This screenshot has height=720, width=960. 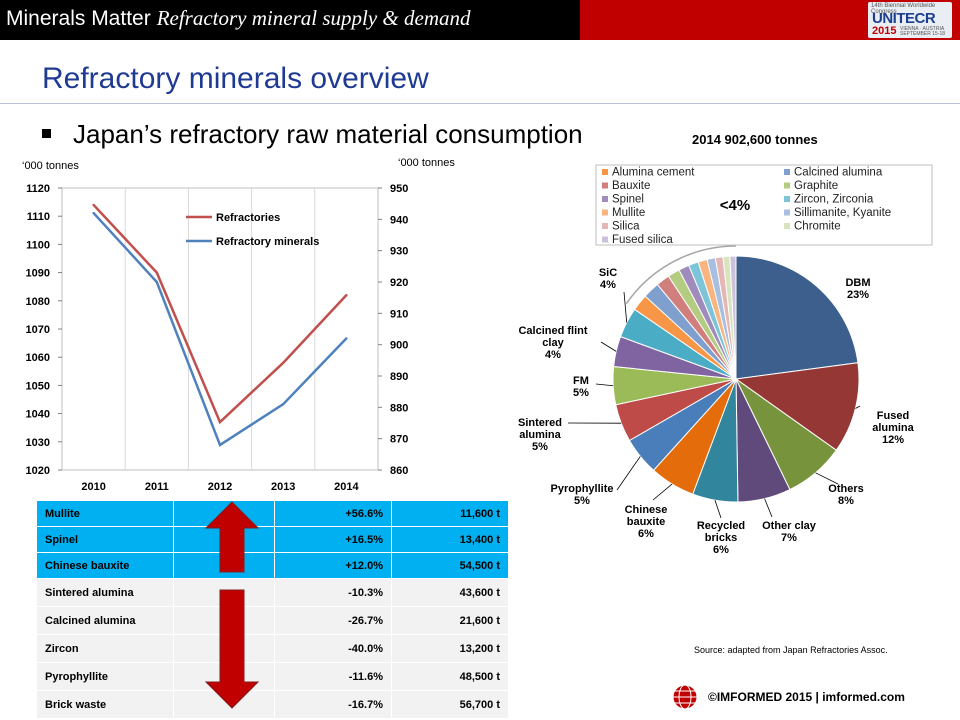 What do you see at coordinates (922, 29) in the screenshot?
I see `logo-place: VIENNA · AUSTRIA` at bounding box center [922, 29].